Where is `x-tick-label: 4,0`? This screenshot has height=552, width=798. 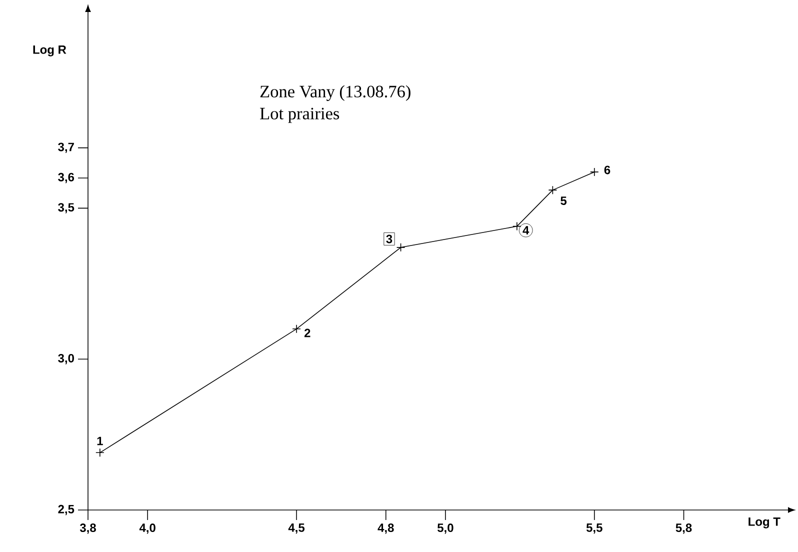
x-tick-label: 4,0 is located at coordinates (147, 529).